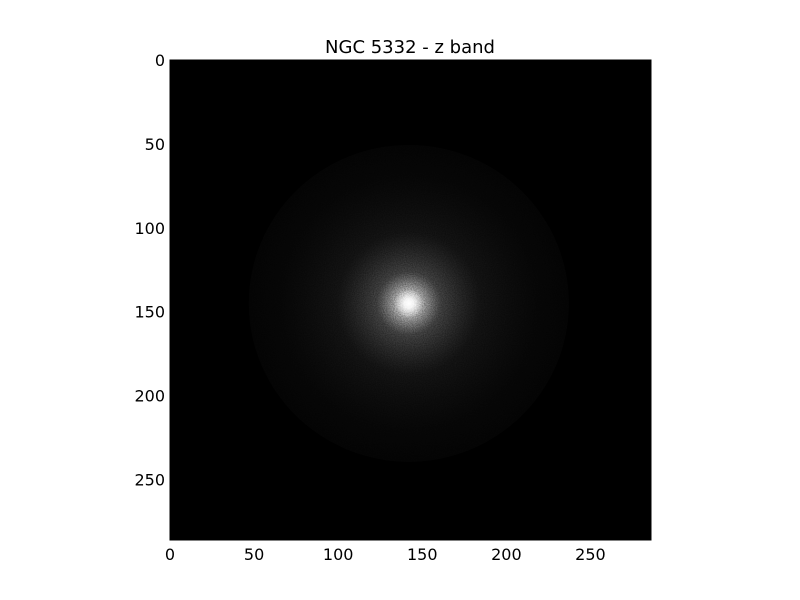  I want to click on y-tick-label: 100, so click(149, 228).